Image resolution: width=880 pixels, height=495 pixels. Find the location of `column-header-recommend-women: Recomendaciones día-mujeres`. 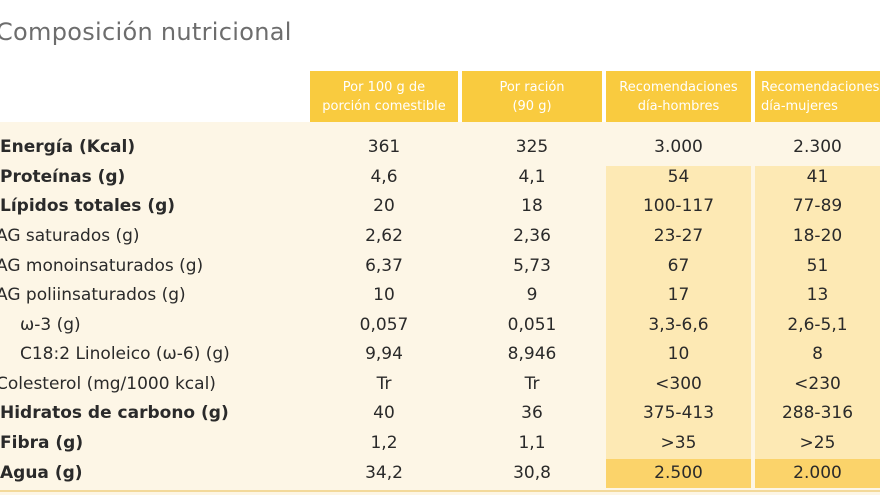

column-header-recommend-women: Recomendaciones día-mujeres is located at coordinates (817, 96).